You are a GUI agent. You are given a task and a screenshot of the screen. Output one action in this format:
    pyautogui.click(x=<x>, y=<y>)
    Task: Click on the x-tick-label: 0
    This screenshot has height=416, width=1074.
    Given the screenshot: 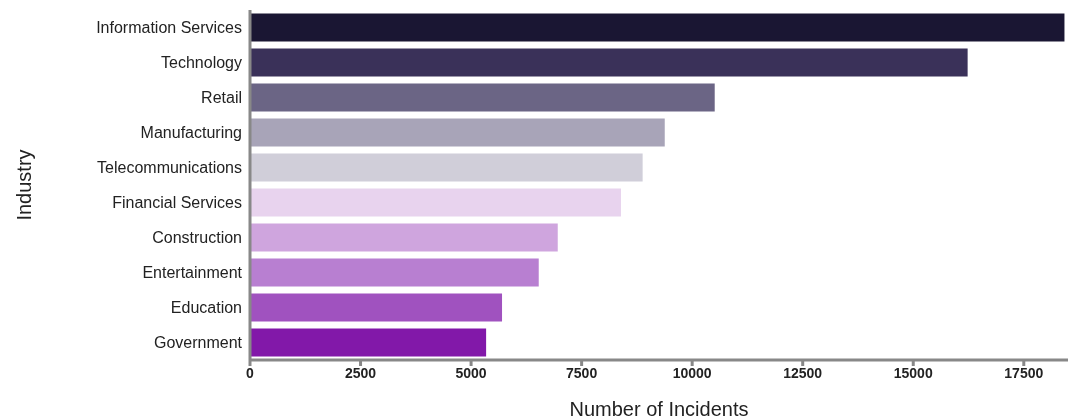 What is the action you would take?
    pyautogui.click(x=250, y=372)
    